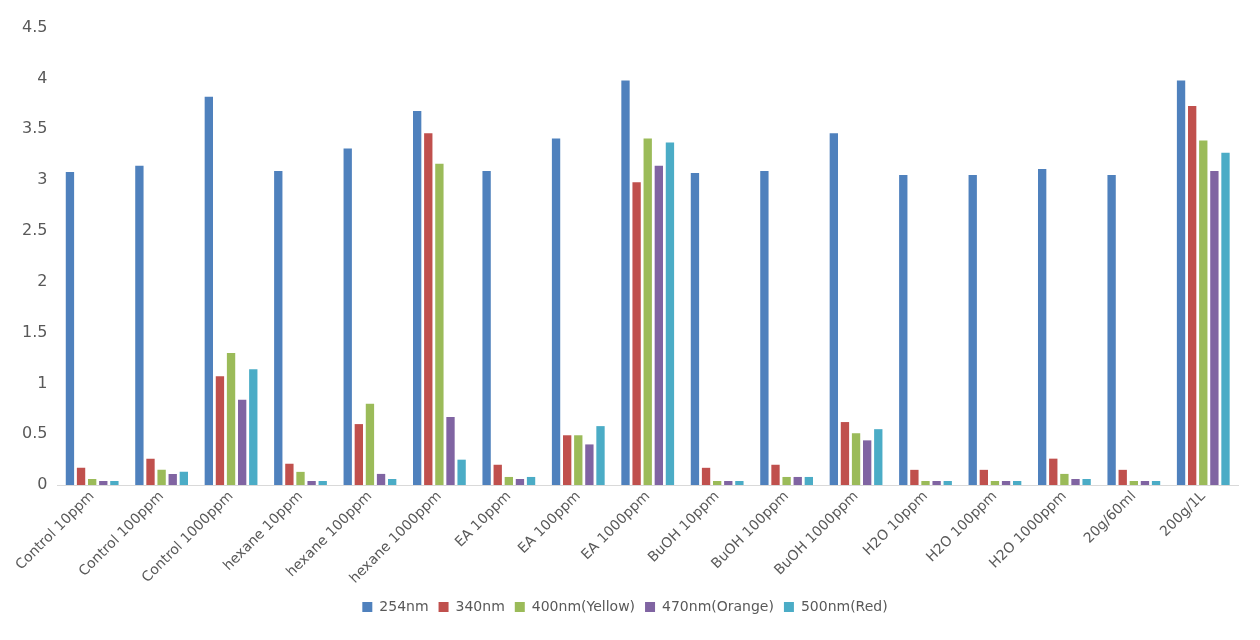 The image size is (1260, 640). What do you see at coordinates (42, 484) in the screenshot?
I see `y-tick-label: 0` at bounding box center [42, 484].